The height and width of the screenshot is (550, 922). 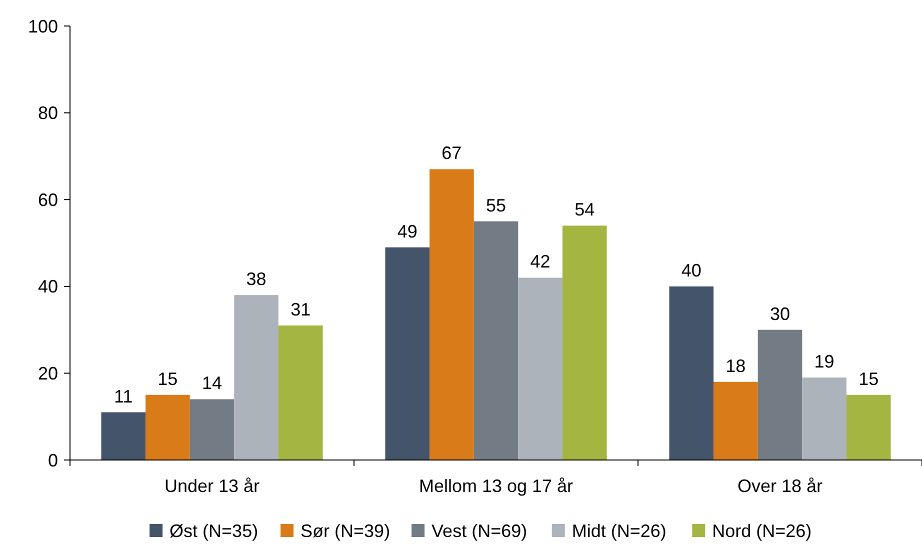 I want to click on data-label: 54, so click(x=584, y=210).